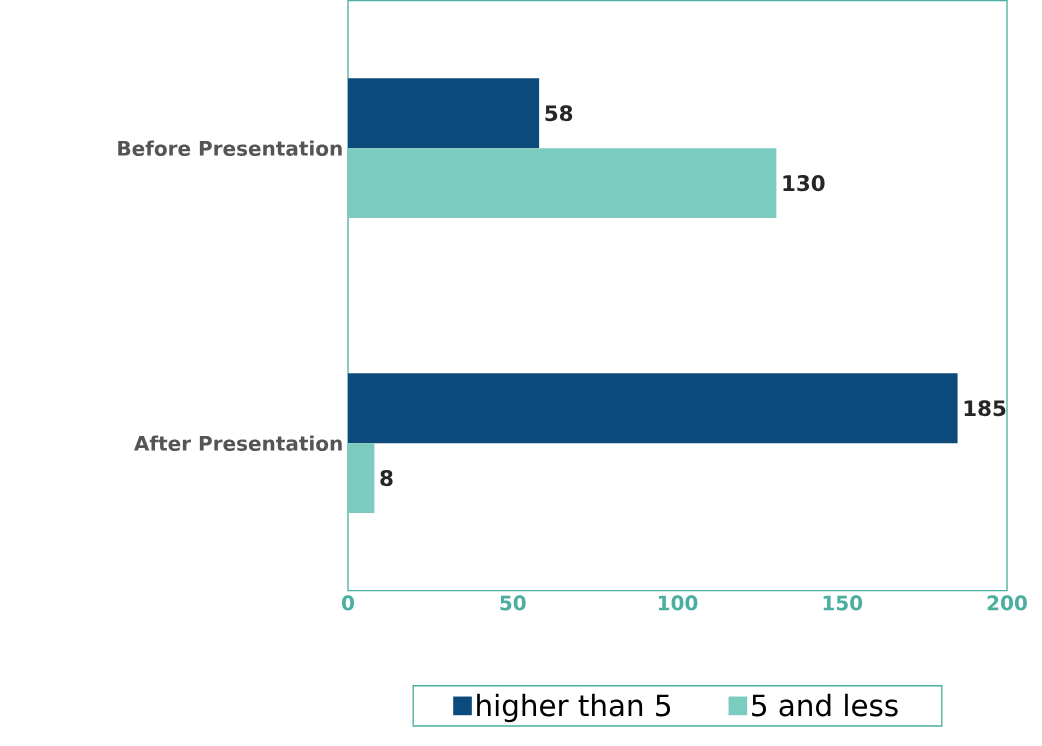 The height and width of the screenshot is (746, 1042). Describe the element at coordinates (804, 183) in the screenshot. I see `data-label: 130` at that location.